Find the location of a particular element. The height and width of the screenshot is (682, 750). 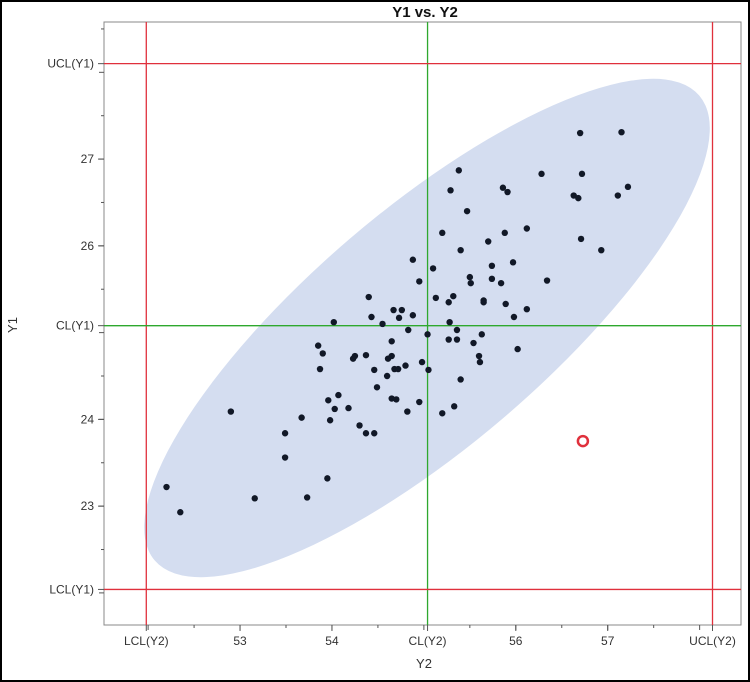

x-tick-label: UCL(Y2) is located at coordinates (712, 641).